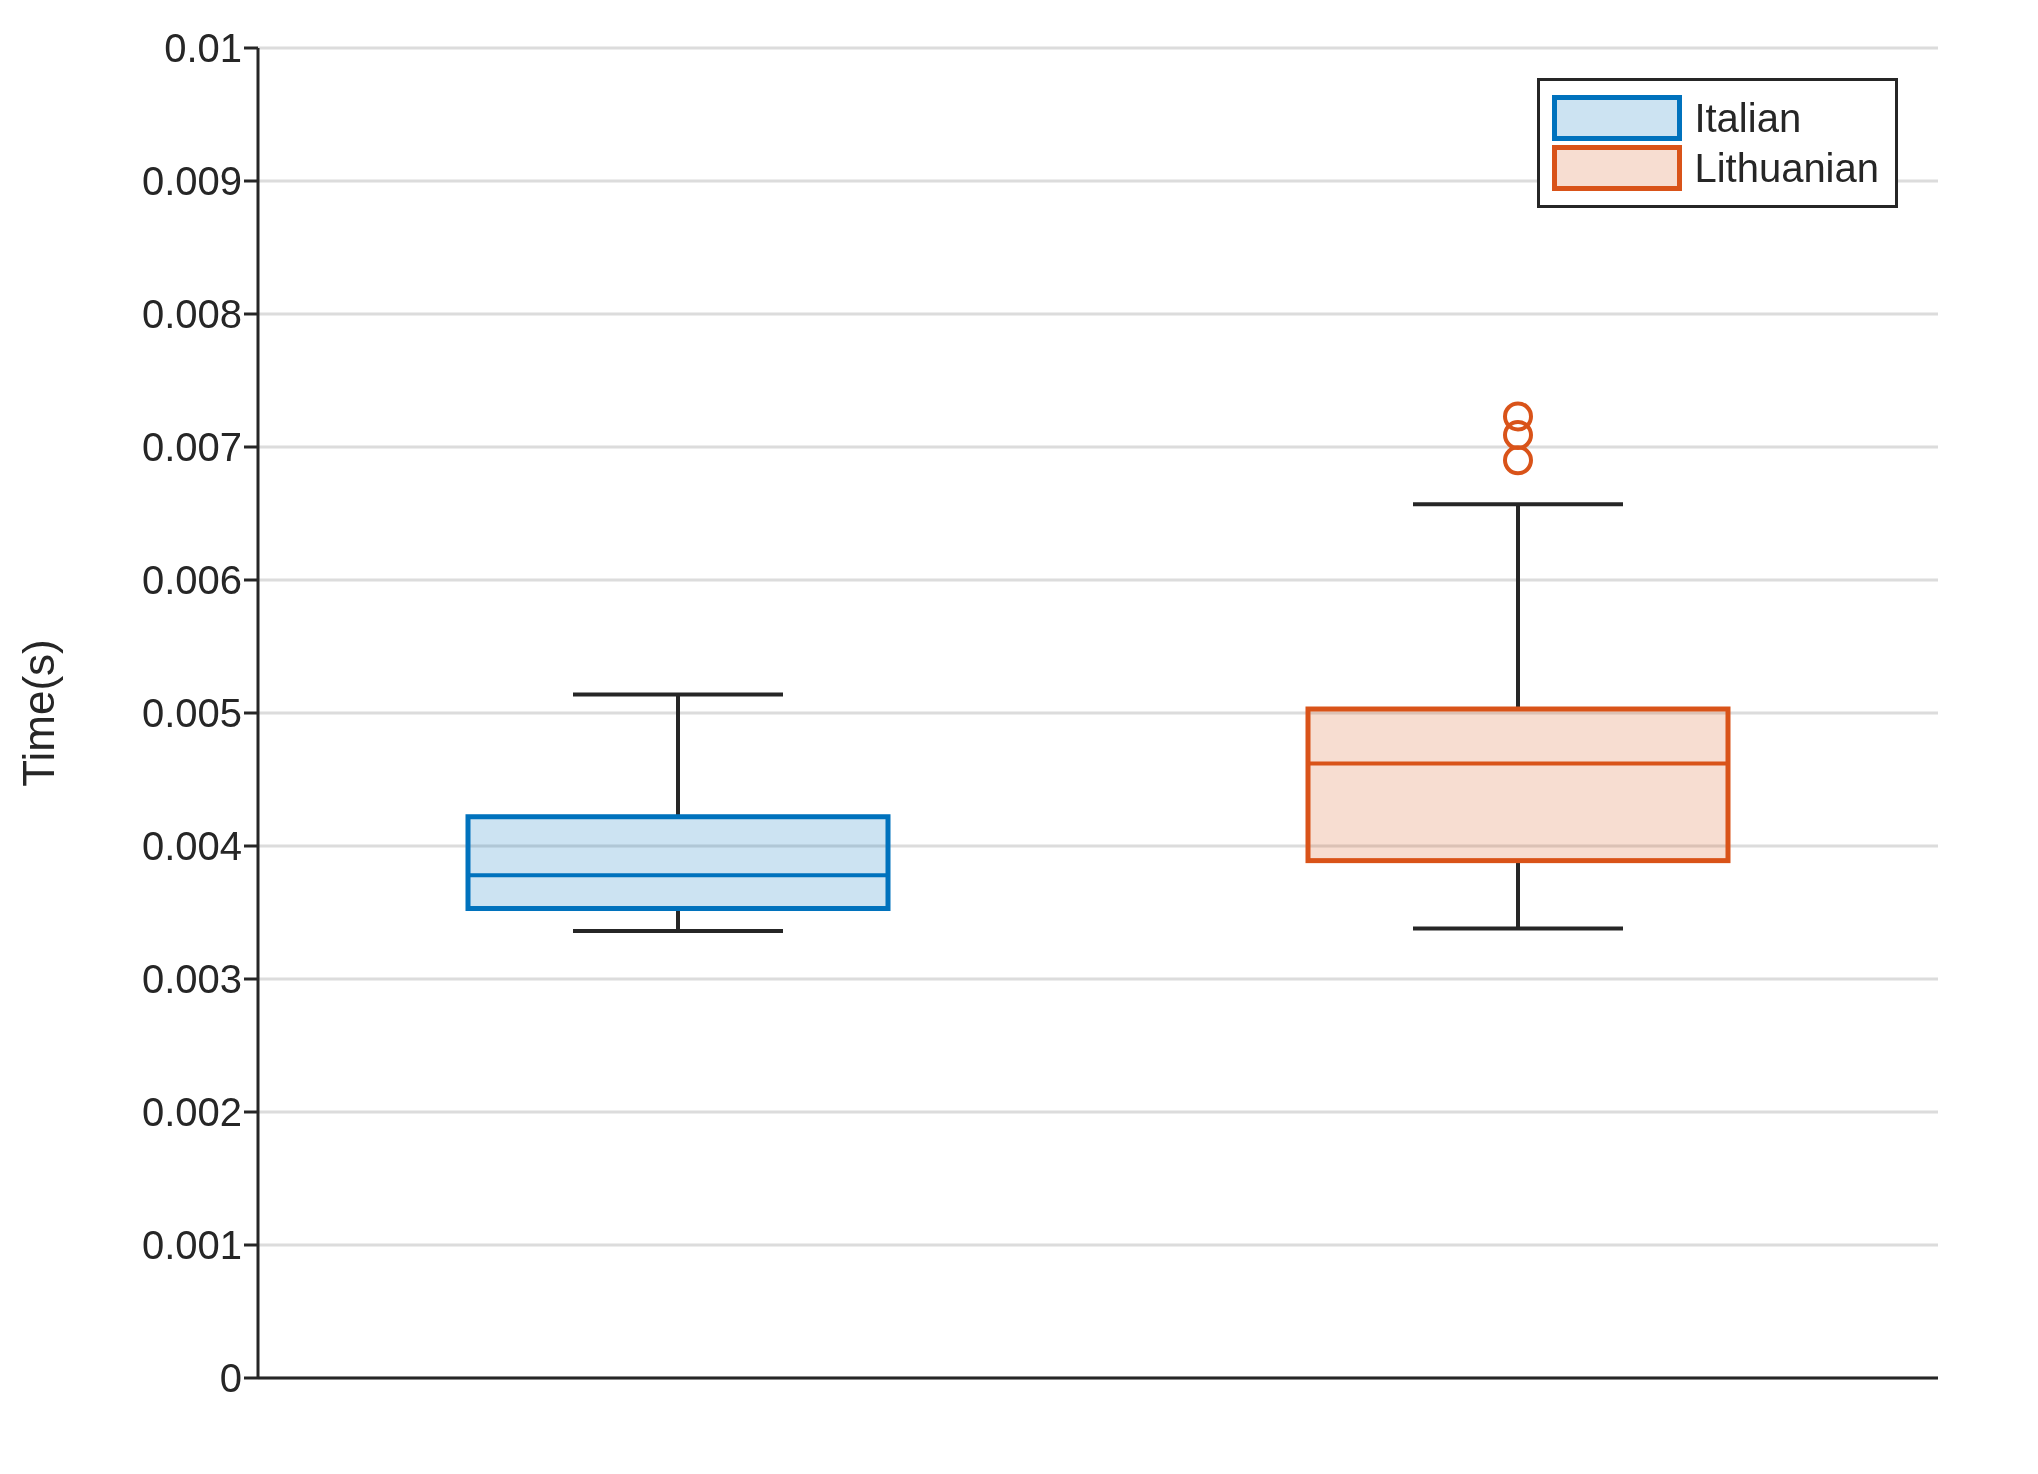  Describe the element at coordinates (191, 181) in the screenshot. I see `y-tick-label: 0.009` at that location.